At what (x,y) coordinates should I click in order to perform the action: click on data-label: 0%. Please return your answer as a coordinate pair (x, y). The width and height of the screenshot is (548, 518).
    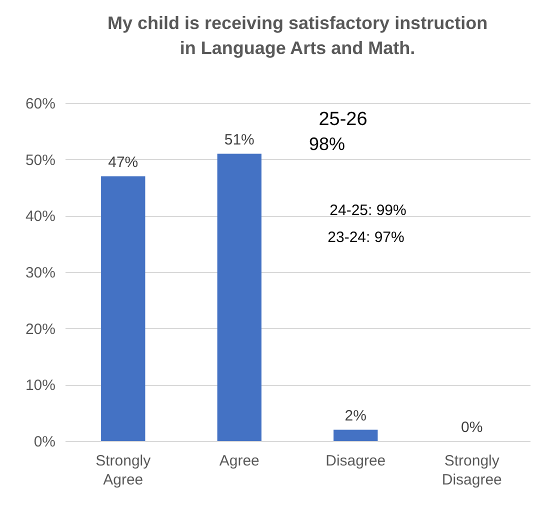
    Looking at the image, I should click on (472, 427).